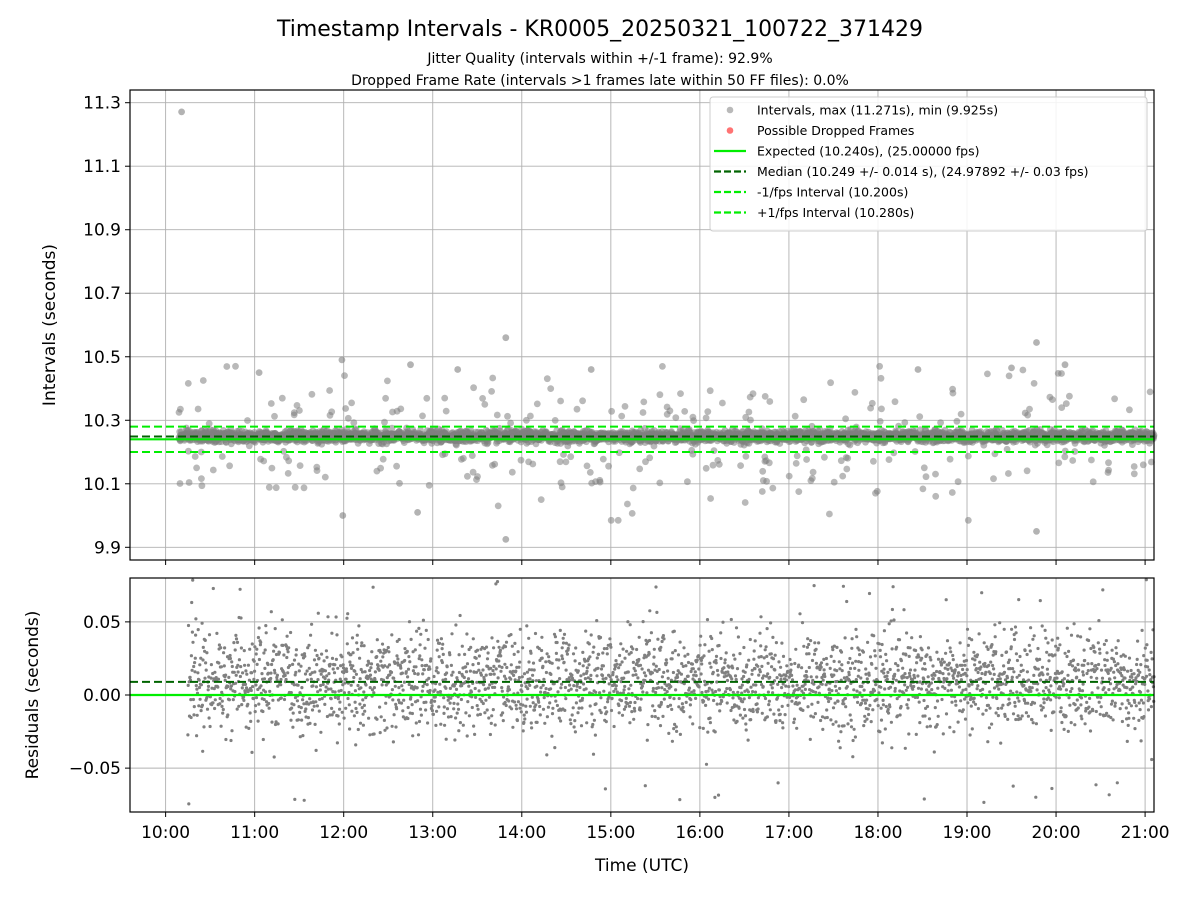 This screenshot has width=1200, height=900. I want to click on intervals-x-tickmarks, so click(655, 562).